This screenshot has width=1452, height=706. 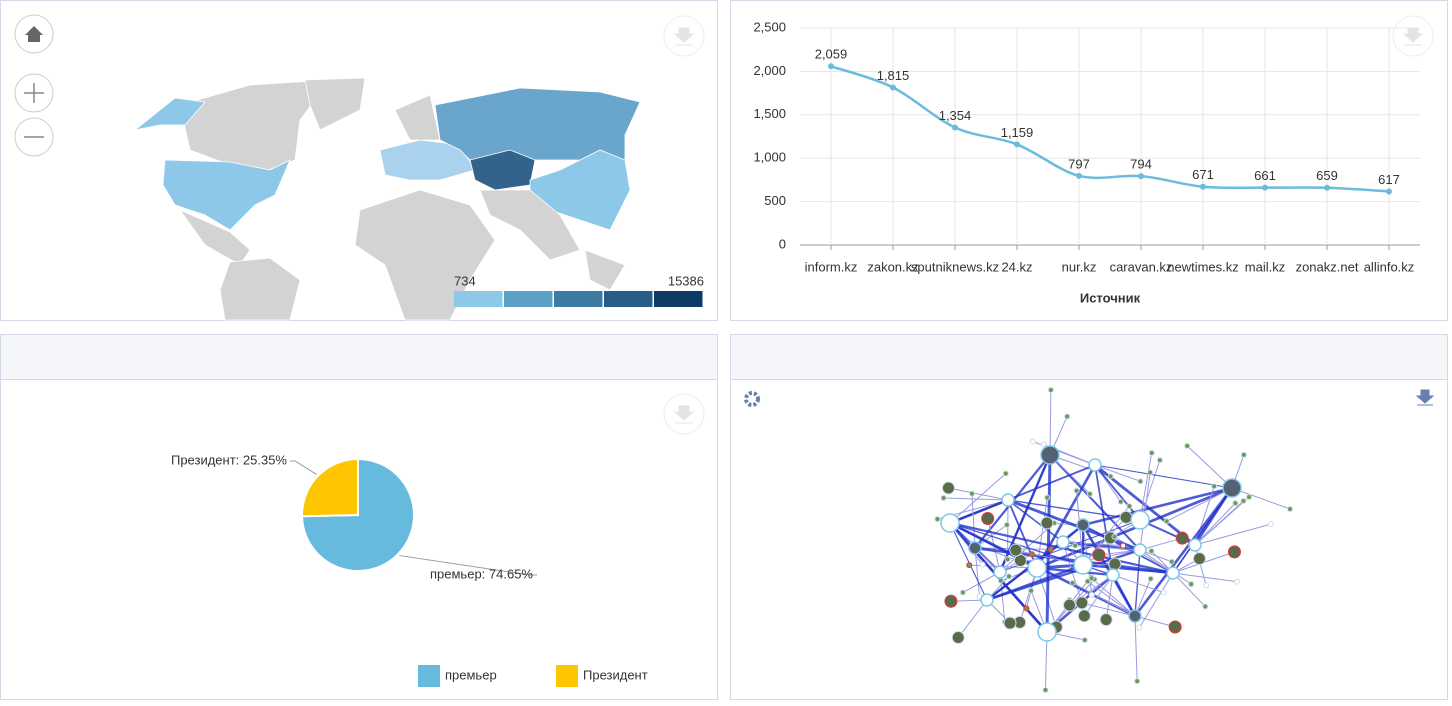 What do you see at coordinates (471, 674) in the screenshot?
I see `legend-label: премьер` at bounding box center [471, 674].